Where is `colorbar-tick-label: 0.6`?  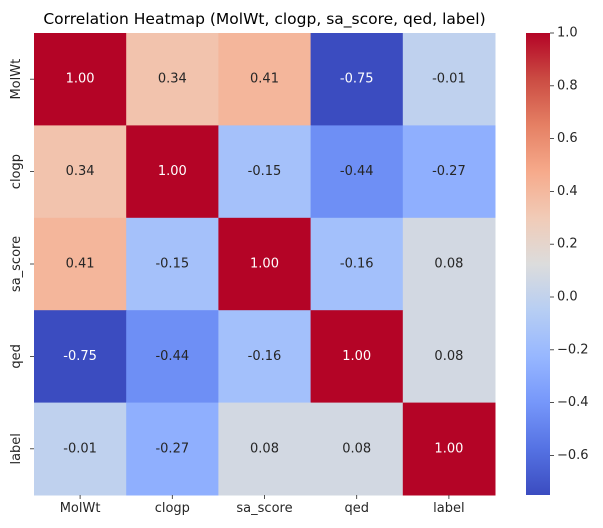
colorbar-tick-label: 0.6 is located at coordinates (567, 138).